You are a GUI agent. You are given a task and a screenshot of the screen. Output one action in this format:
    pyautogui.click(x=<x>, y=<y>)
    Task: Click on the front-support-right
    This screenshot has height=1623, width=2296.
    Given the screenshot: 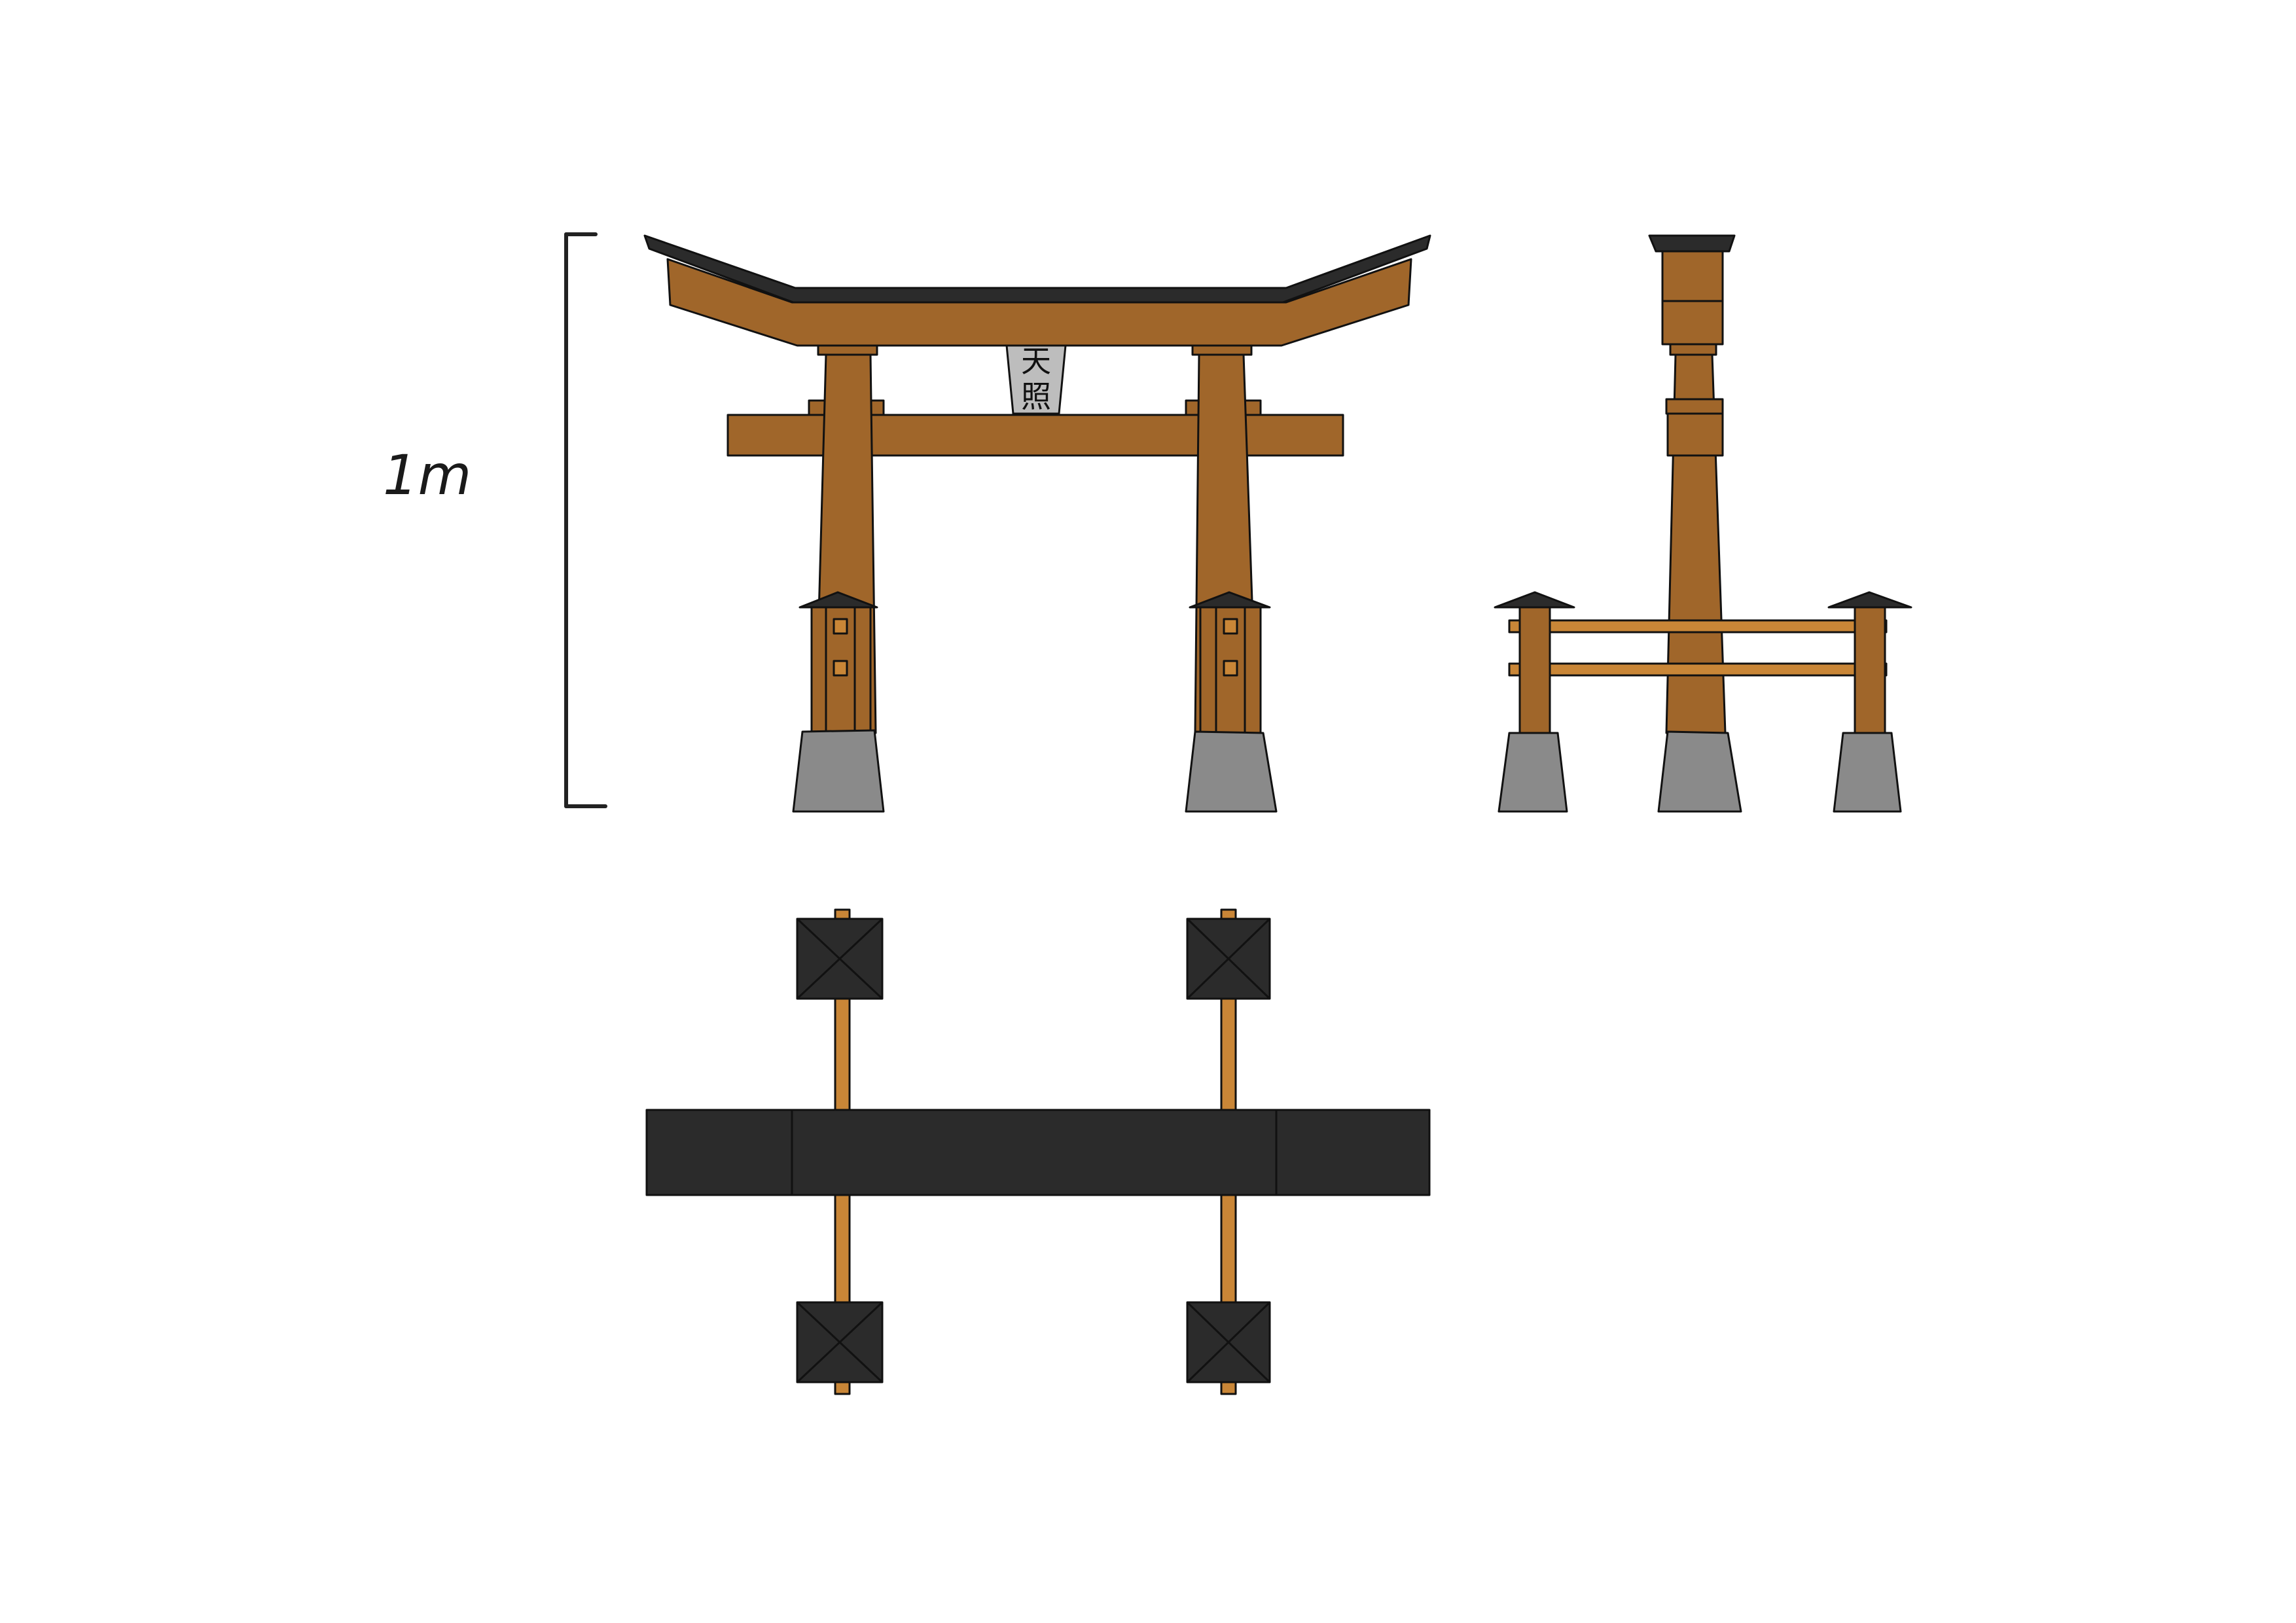 What is the action you would take?
    pyautogui.click(x=1222, y=350)
    